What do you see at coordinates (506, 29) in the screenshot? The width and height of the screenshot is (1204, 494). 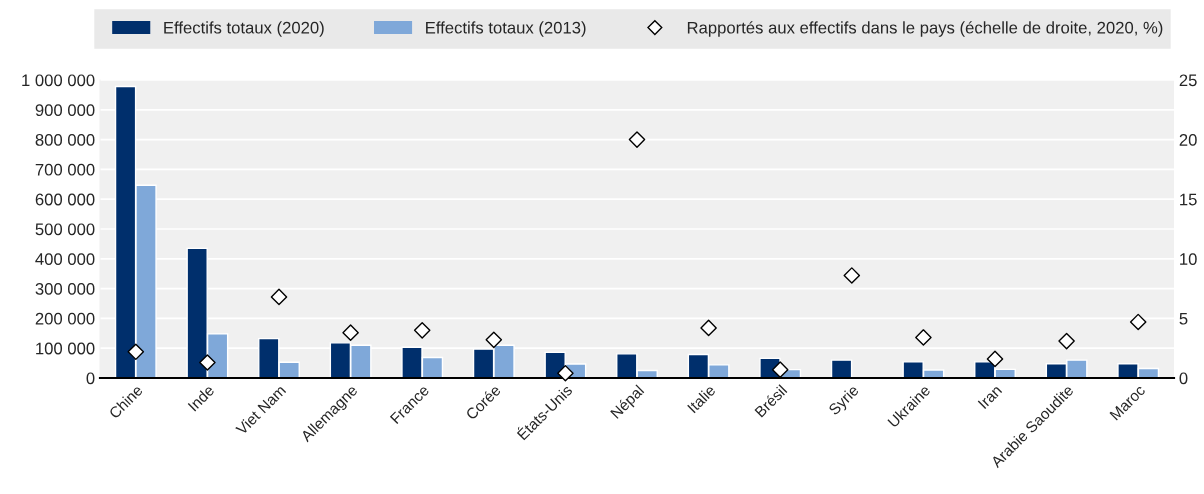 I see `legend-label: Effectifs totaux (2013)` at bounding box center [506, 29].